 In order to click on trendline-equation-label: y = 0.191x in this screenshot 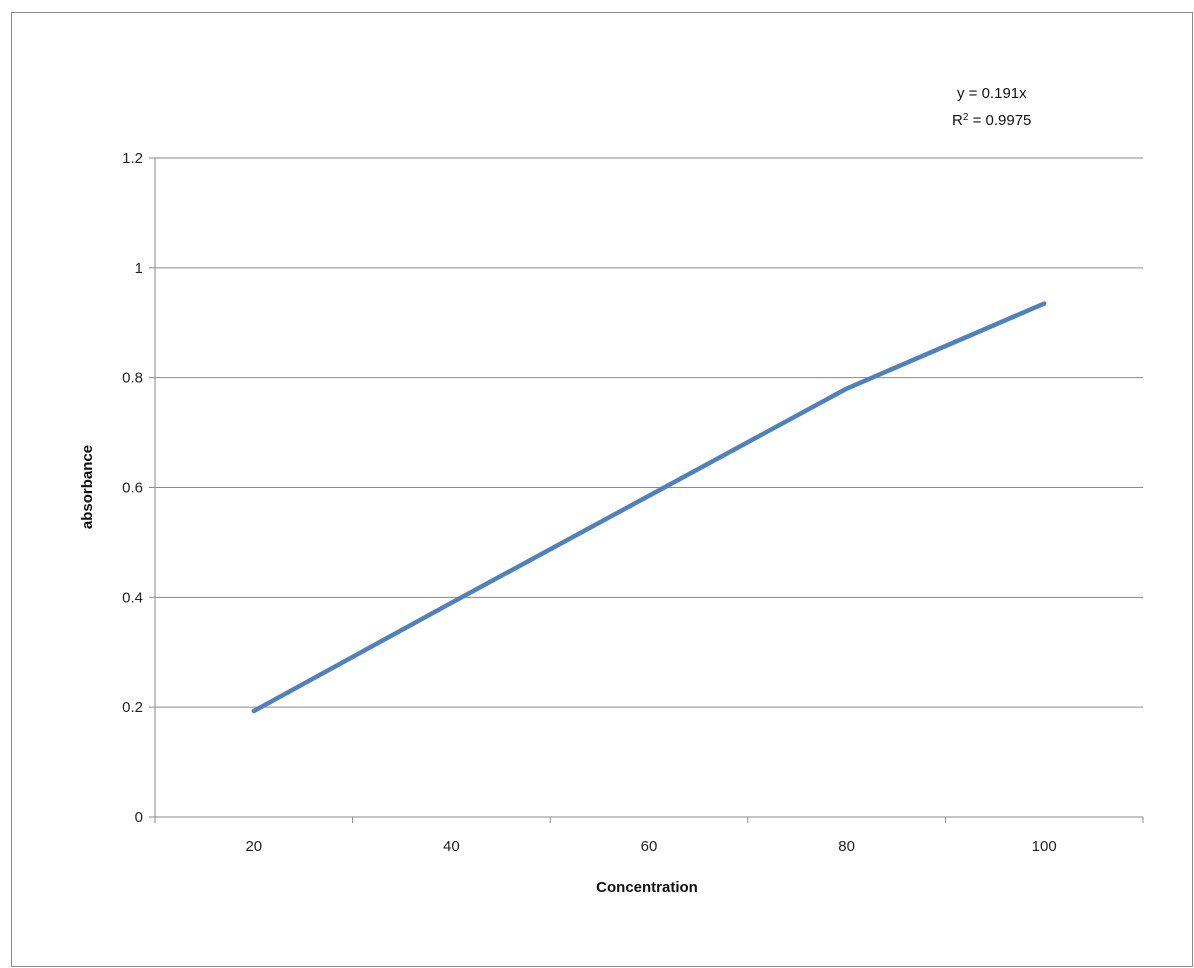, I will do `click(992, 93)`.